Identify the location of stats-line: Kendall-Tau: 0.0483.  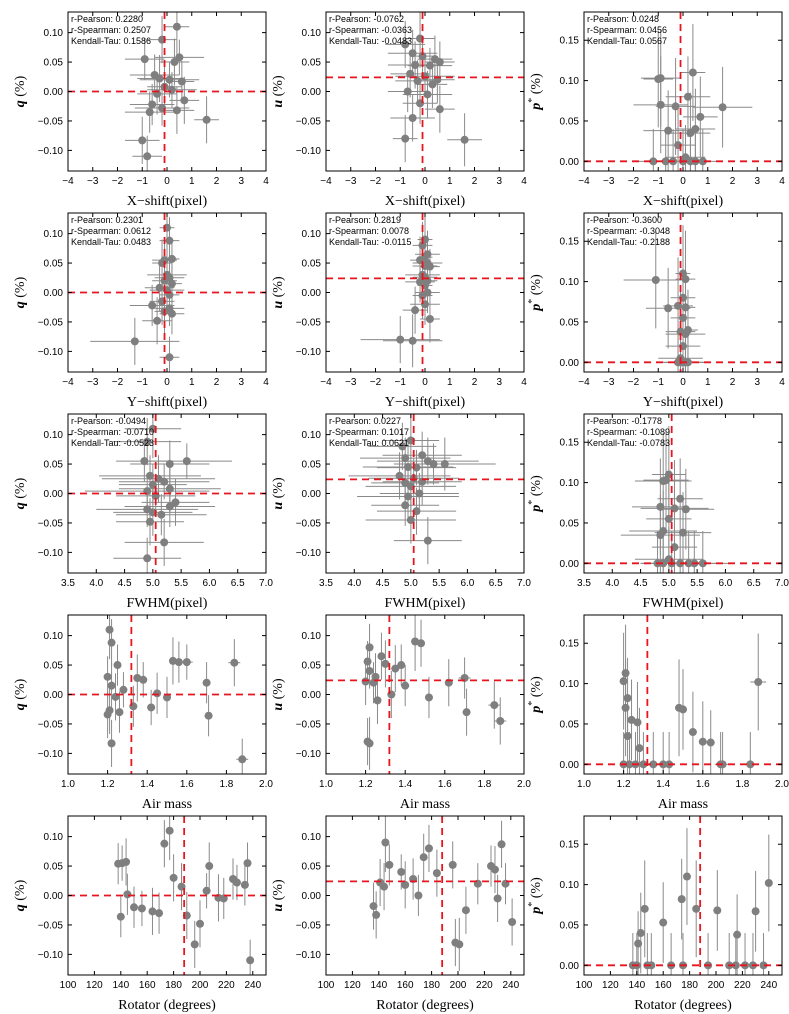
(111, 242).